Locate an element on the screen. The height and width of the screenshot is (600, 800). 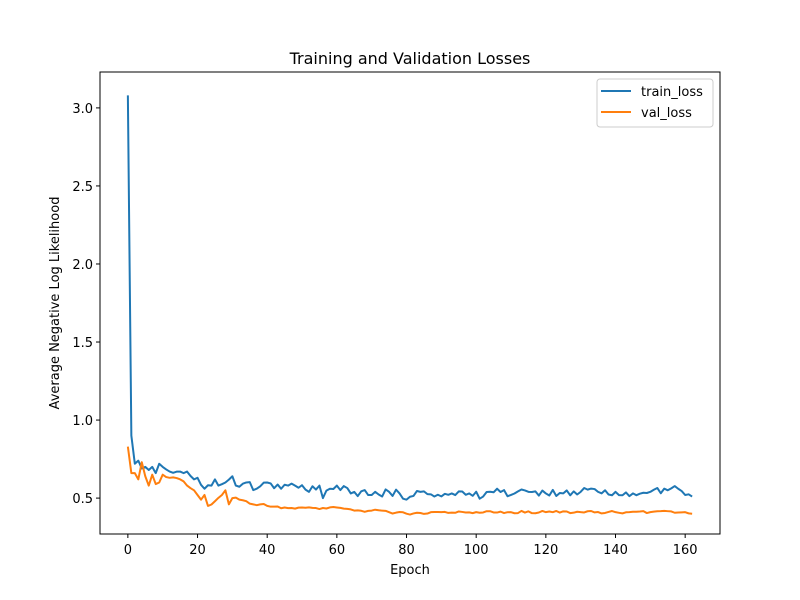
y-tick-label: 1.0 is located at coordinates (82, 421).